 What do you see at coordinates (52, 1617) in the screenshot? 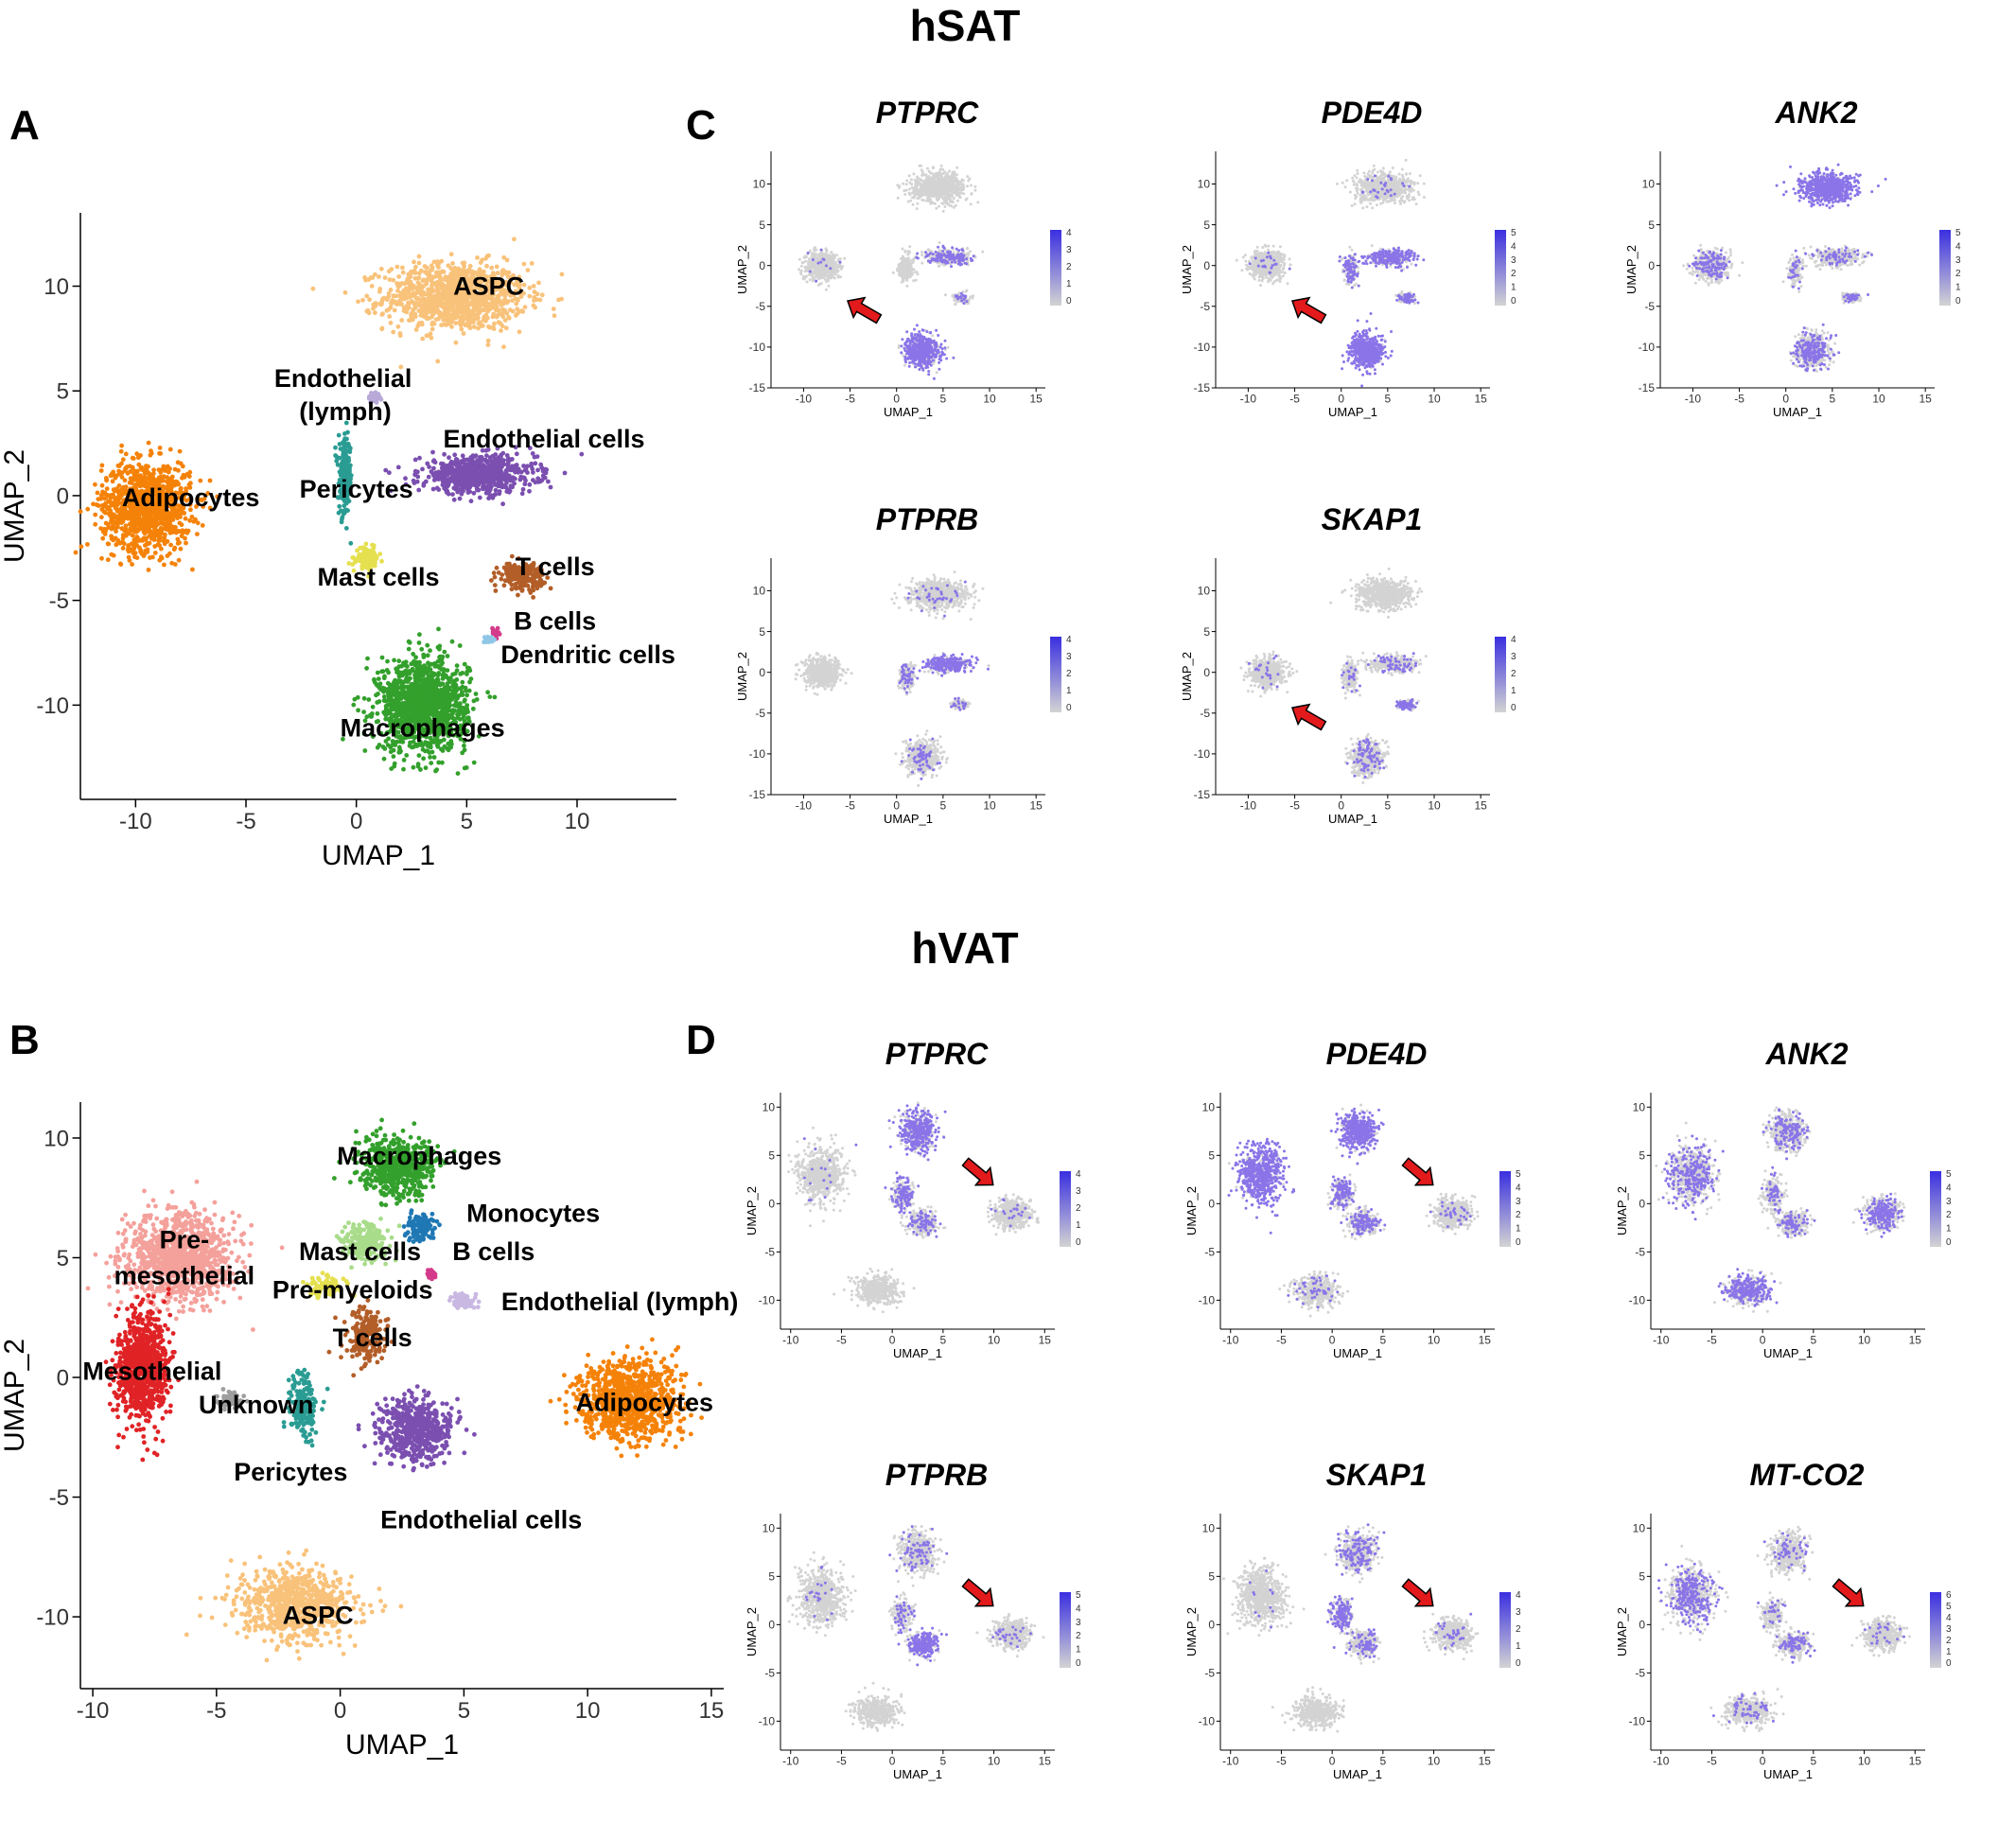
I see `plot-B-y-tick-label: -10` at bounding box center [52, 1617].